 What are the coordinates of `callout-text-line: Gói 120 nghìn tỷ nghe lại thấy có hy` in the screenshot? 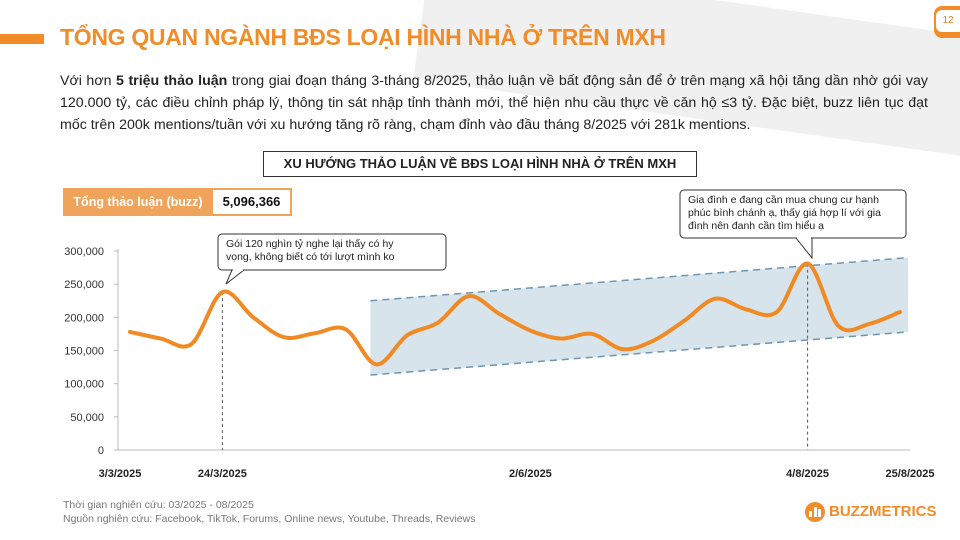 It's located at (310, 244).